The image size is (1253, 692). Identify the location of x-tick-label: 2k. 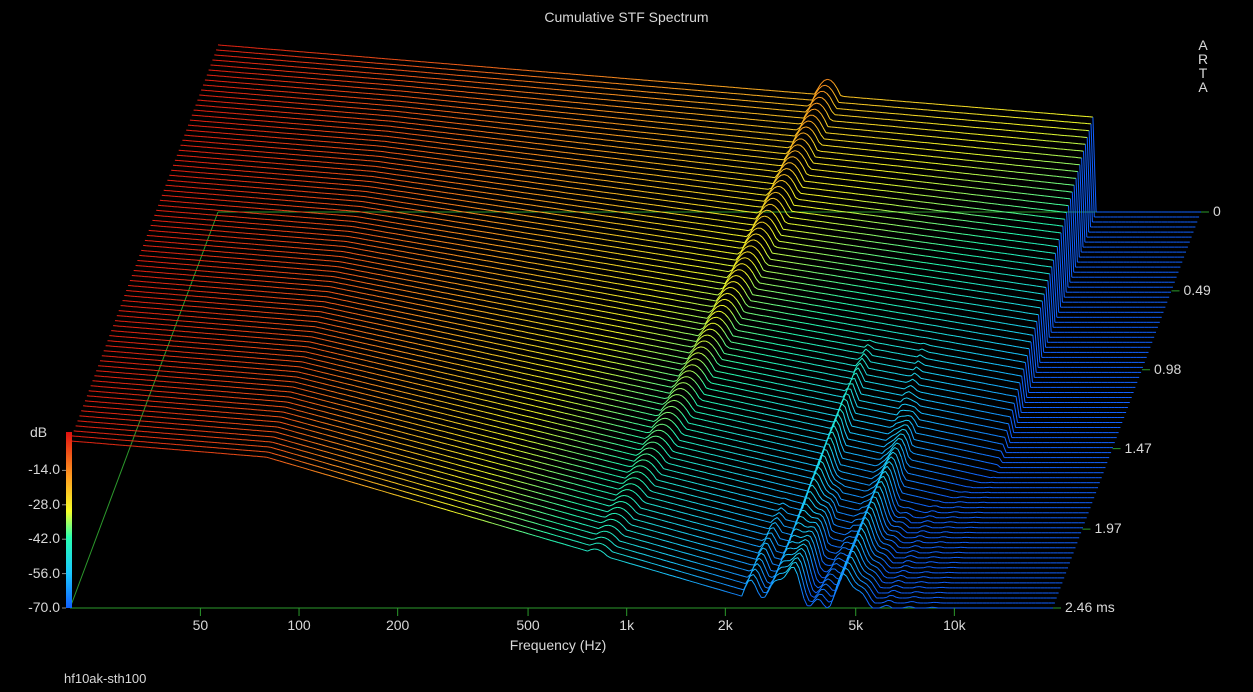
(725, 625).